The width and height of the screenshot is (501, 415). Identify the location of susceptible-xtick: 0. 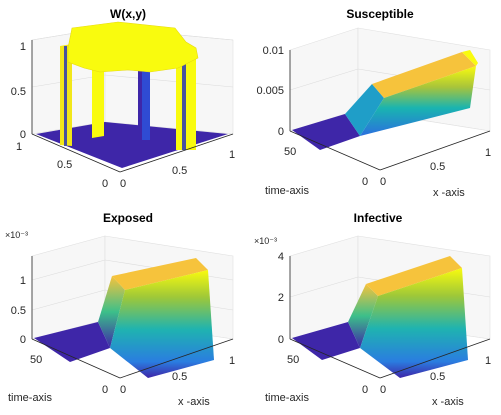
(383, 182).